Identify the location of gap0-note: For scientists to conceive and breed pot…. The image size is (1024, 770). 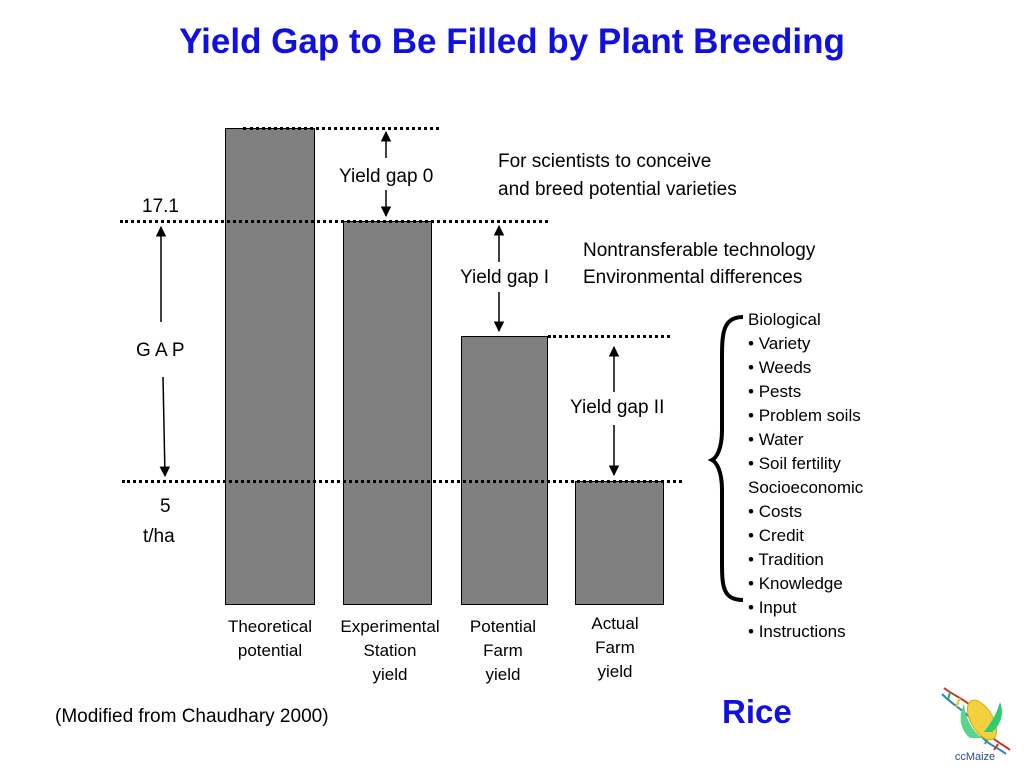
(617, 176).